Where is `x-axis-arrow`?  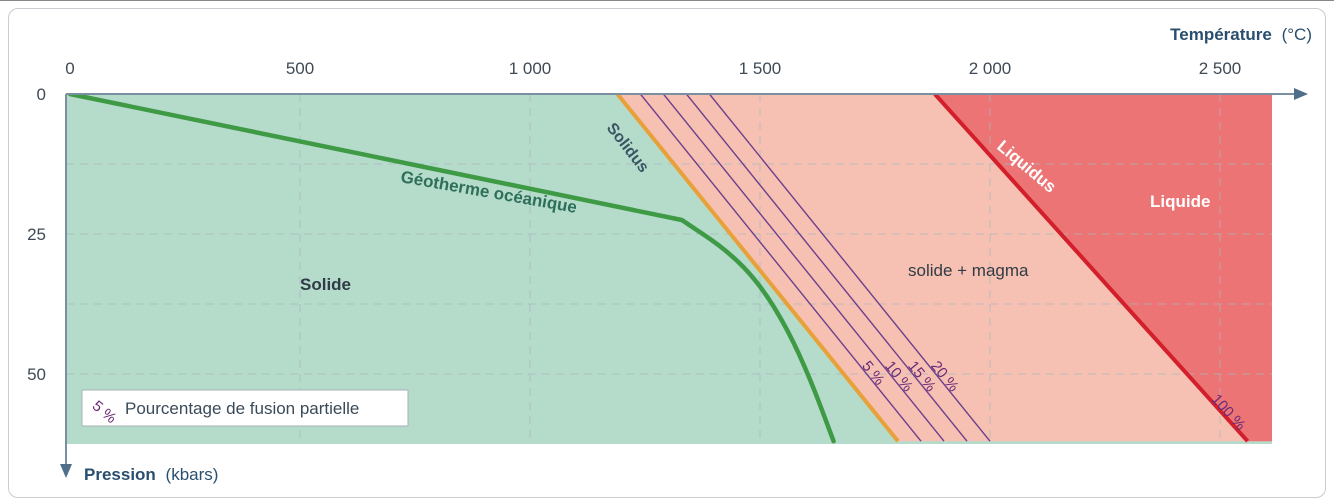
x-axis-arrow is located at coordinates (1301, 94).